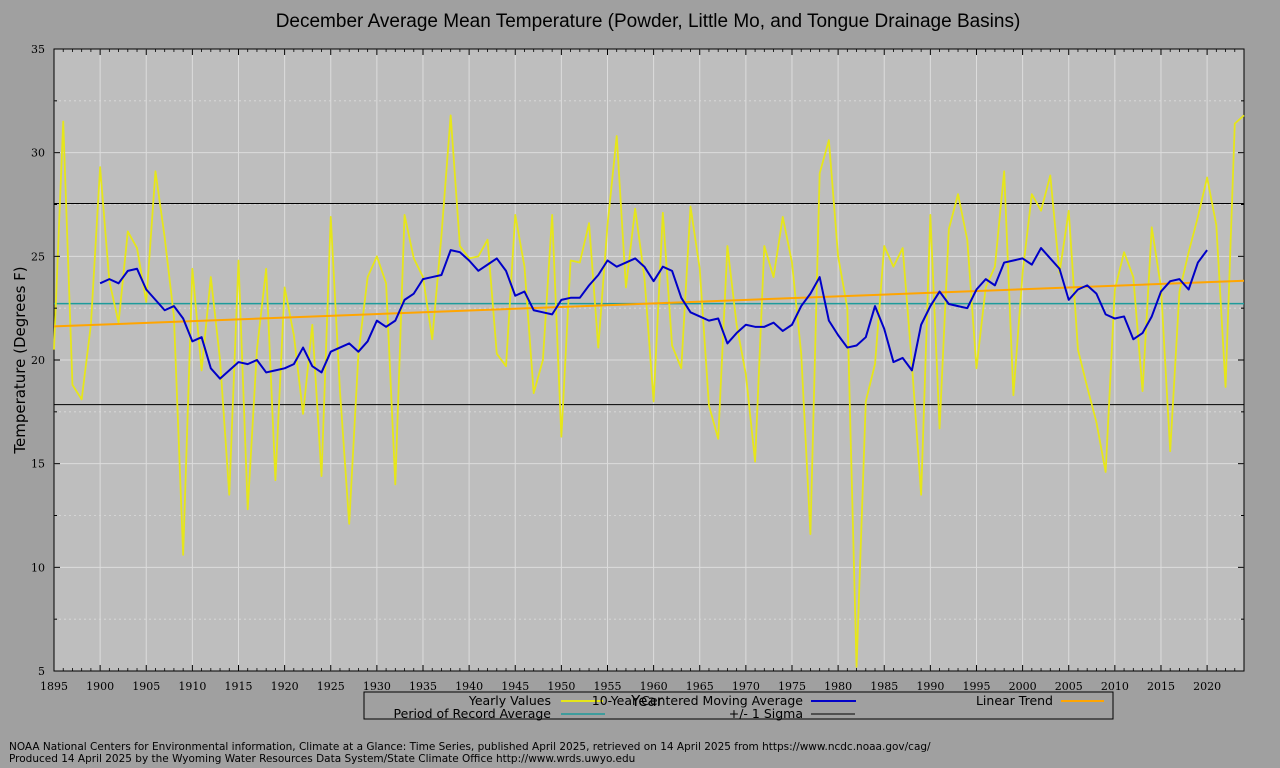 This screenshot has height=768, width=1280. Describe the element at coordinates (649, 303) in the screenshot. I see `linear-trend-line` at that location.